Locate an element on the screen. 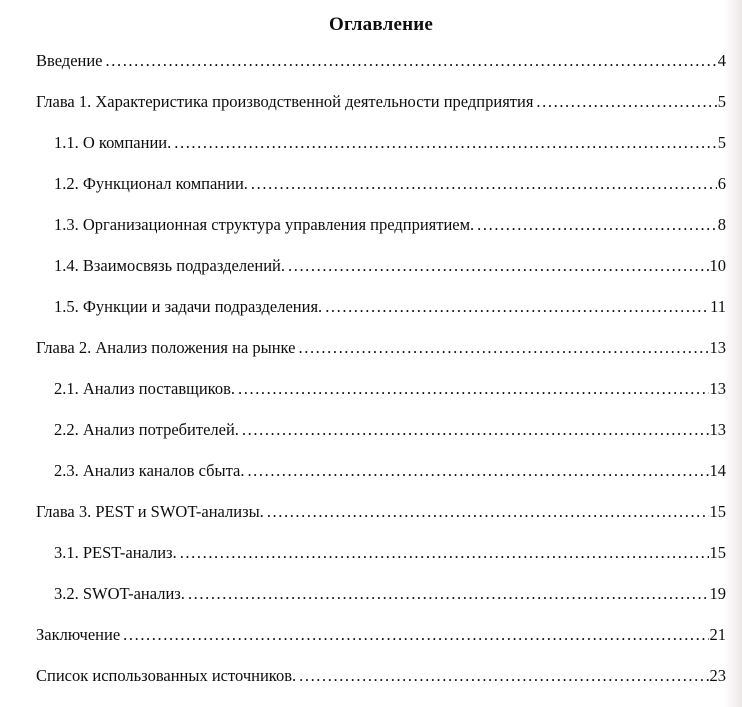  toc-entry-label: 2.1. Анализ поставщиков. is located at coordinates (145, 388).